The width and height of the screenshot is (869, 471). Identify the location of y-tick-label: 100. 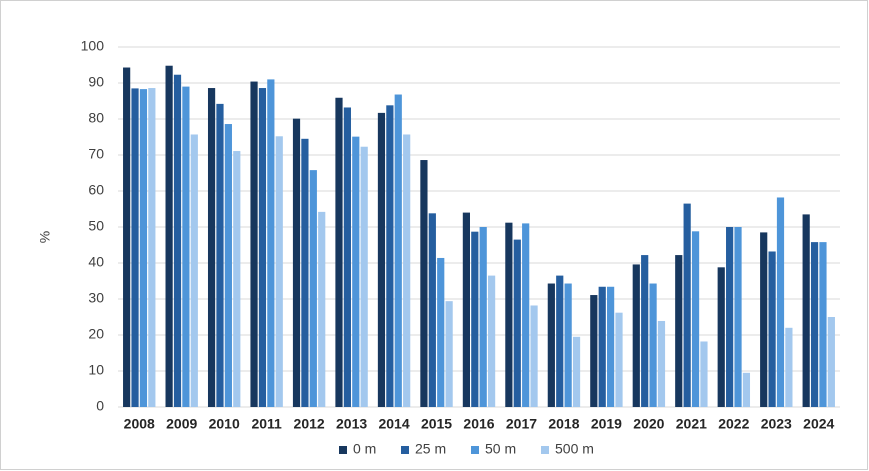
(93, 46).